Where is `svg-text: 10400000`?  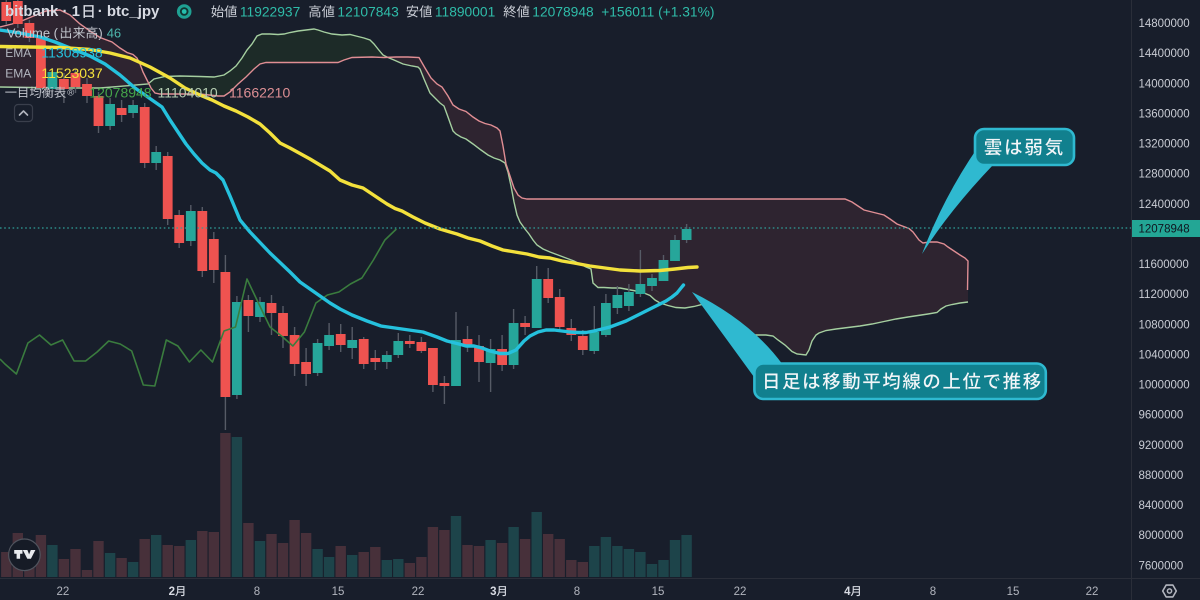
svg-text: 10400000 is located at coordinates (1164, 355).